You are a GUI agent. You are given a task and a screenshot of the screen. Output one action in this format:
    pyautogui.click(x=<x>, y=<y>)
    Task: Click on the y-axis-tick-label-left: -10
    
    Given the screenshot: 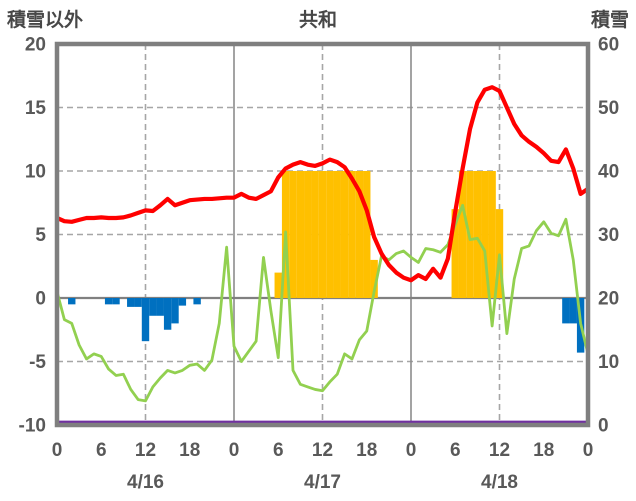 What is the action you would take?
    pyautogui.click(x=32, y=426)
    